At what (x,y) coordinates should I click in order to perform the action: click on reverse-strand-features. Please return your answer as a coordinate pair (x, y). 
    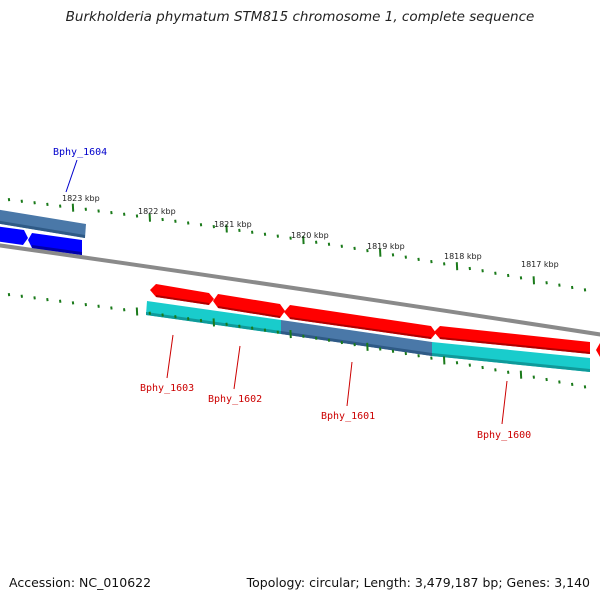
    Looking at the image, I should click on (43, 232).